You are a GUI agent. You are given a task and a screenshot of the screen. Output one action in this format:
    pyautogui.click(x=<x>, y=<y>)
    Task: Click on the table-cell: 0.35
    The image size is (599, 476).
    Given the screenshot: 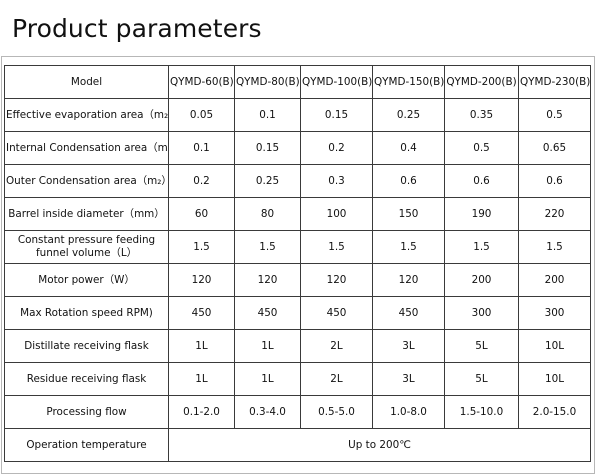 What is the action you would take?
    pyautogui.click(x=481, y=115)
    